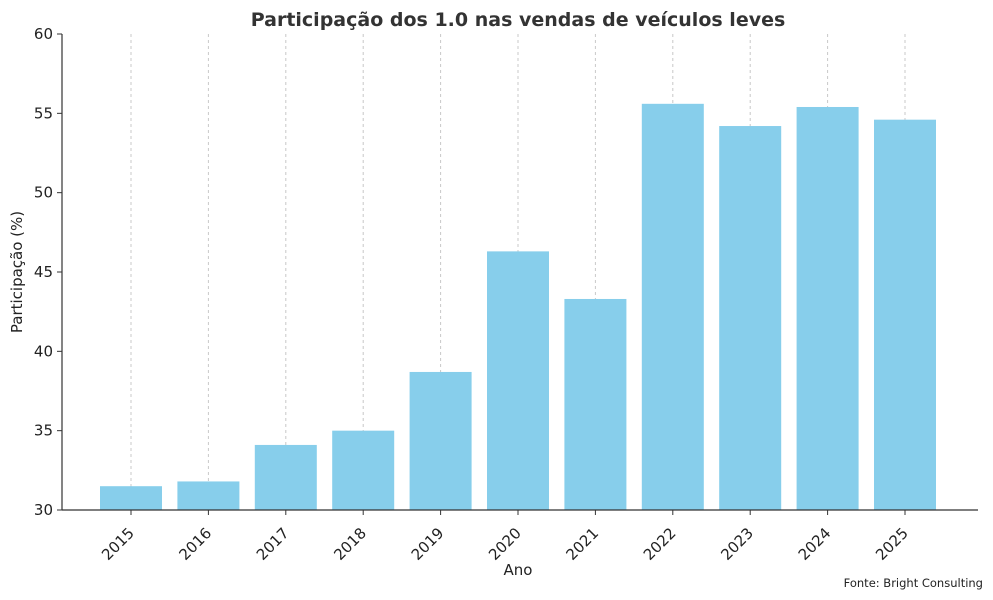 The height and width of the screenshot is (600, 993). Describe the element at coordinates (17, 272) in the screenshot. I see `y-axis-label: Participação (%)` at that location.